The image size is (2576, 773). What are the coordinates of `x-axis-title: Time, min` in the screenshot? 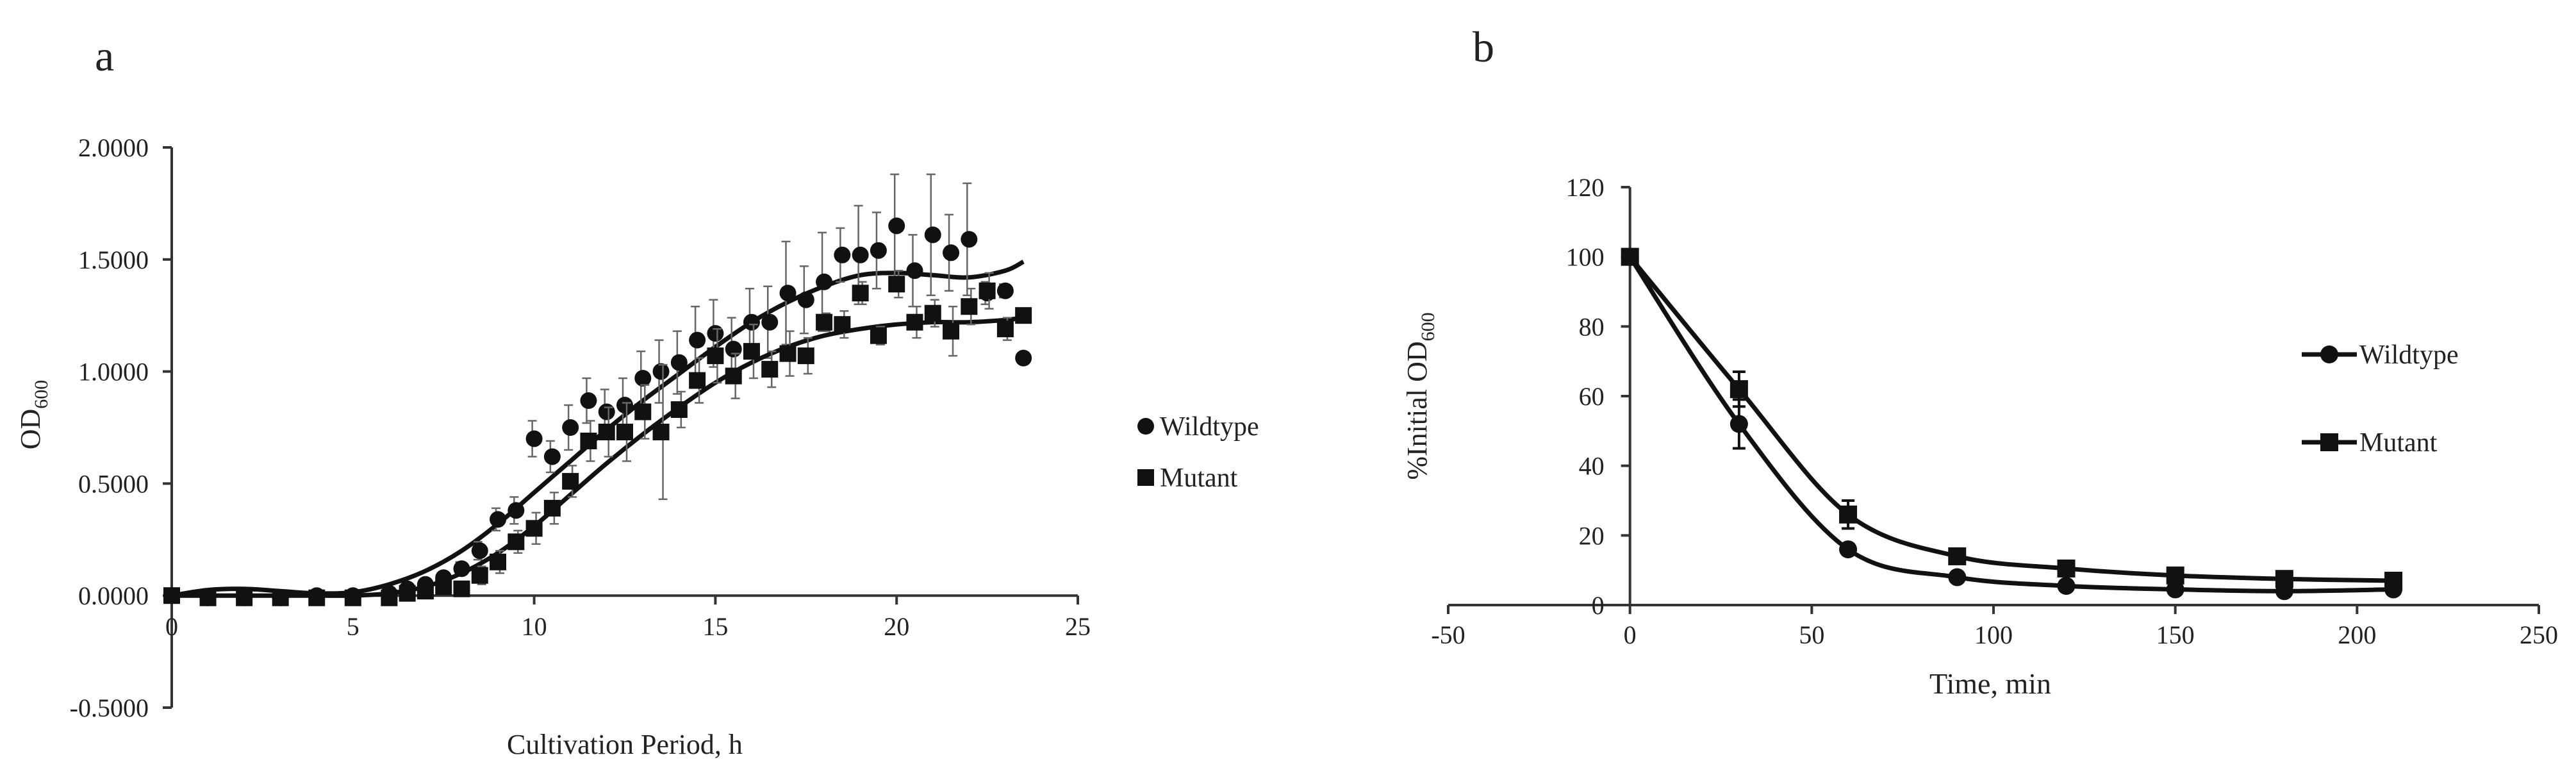 It's located at (1990, 683).